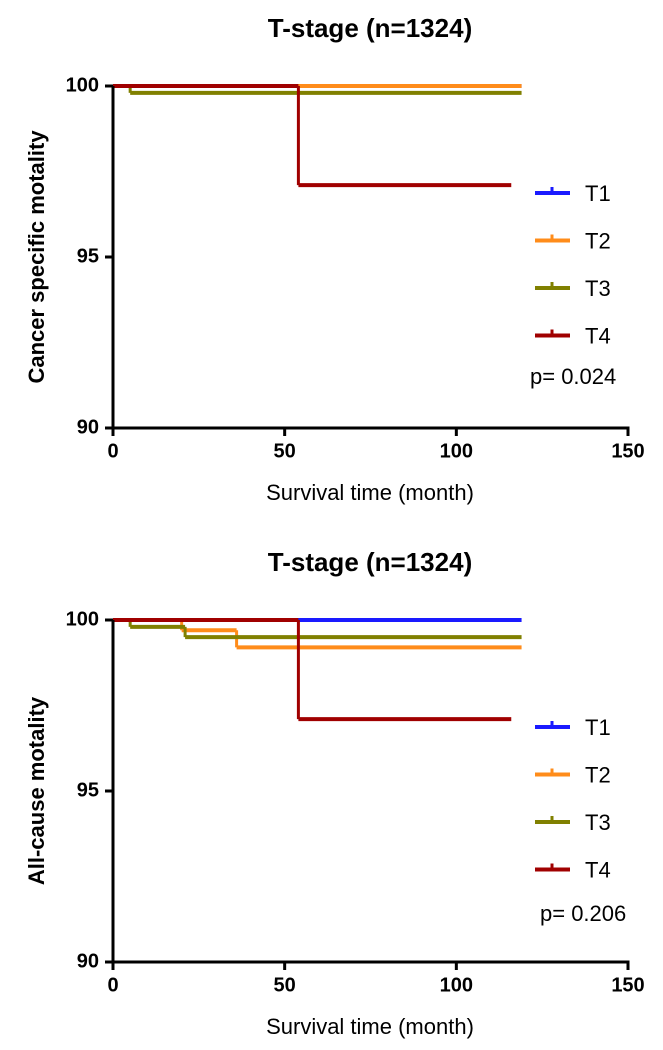 Image resolution: width=663 pixels, height=1050 pixels. I want to click on y-axis-label: All-cause motality, so click(36, 790).